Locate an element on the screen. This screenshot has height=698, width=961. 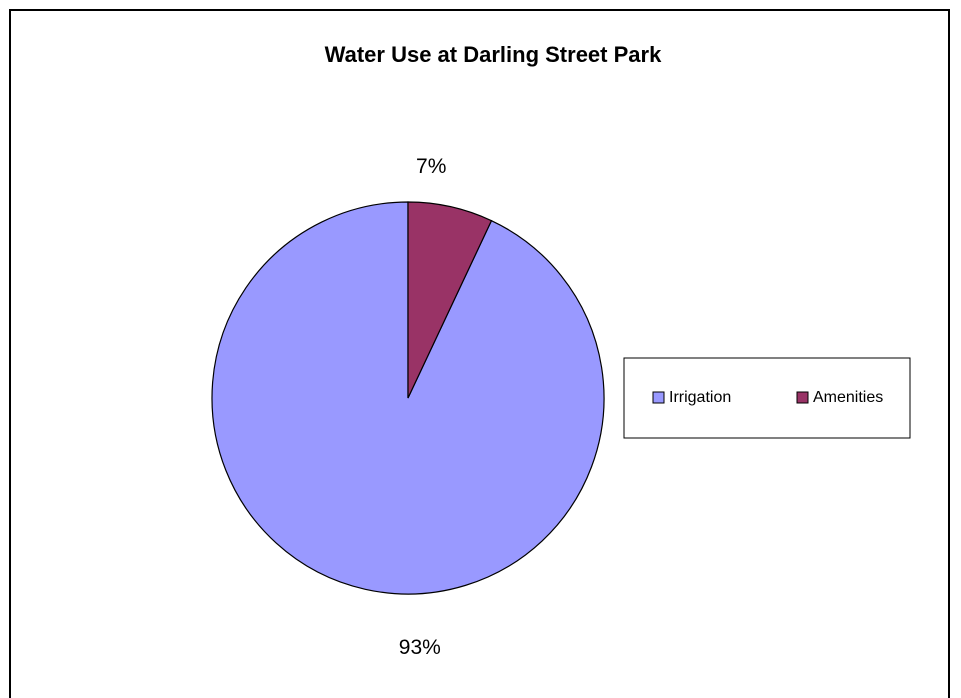
legend-swatch-irrigation is located at coordinates (658, 397).